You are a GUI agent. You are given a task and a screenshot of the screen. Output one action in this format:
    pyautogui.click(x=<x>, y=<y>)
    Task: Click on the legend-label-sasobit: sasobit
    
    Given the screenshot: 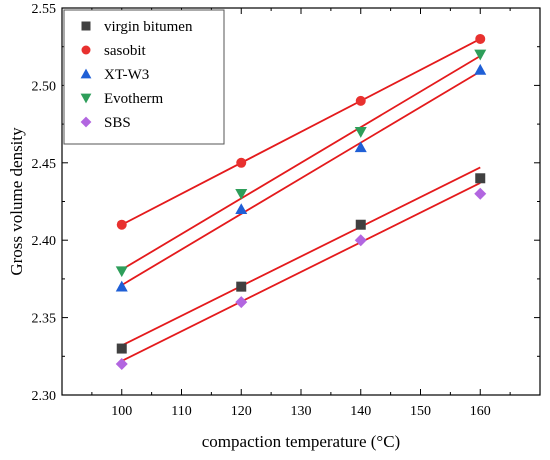 What is the action you would take?
    pyautogui.click(x=125, y=51)
    